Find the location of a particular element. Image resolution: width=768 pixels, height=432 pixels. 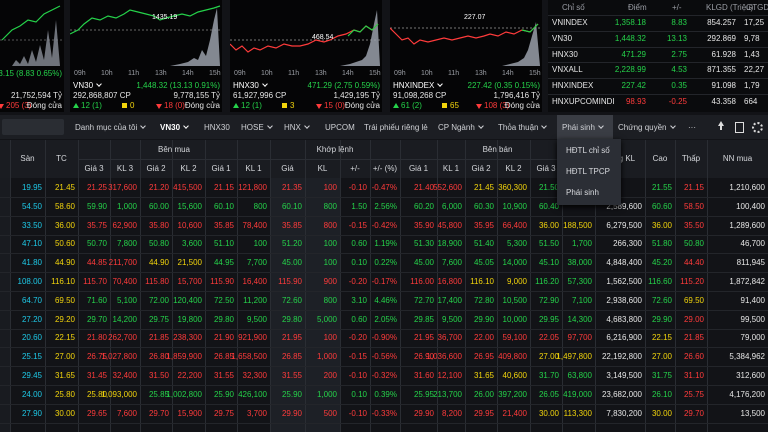

board-cell: 22.00 is located at coordinates (483, 338).